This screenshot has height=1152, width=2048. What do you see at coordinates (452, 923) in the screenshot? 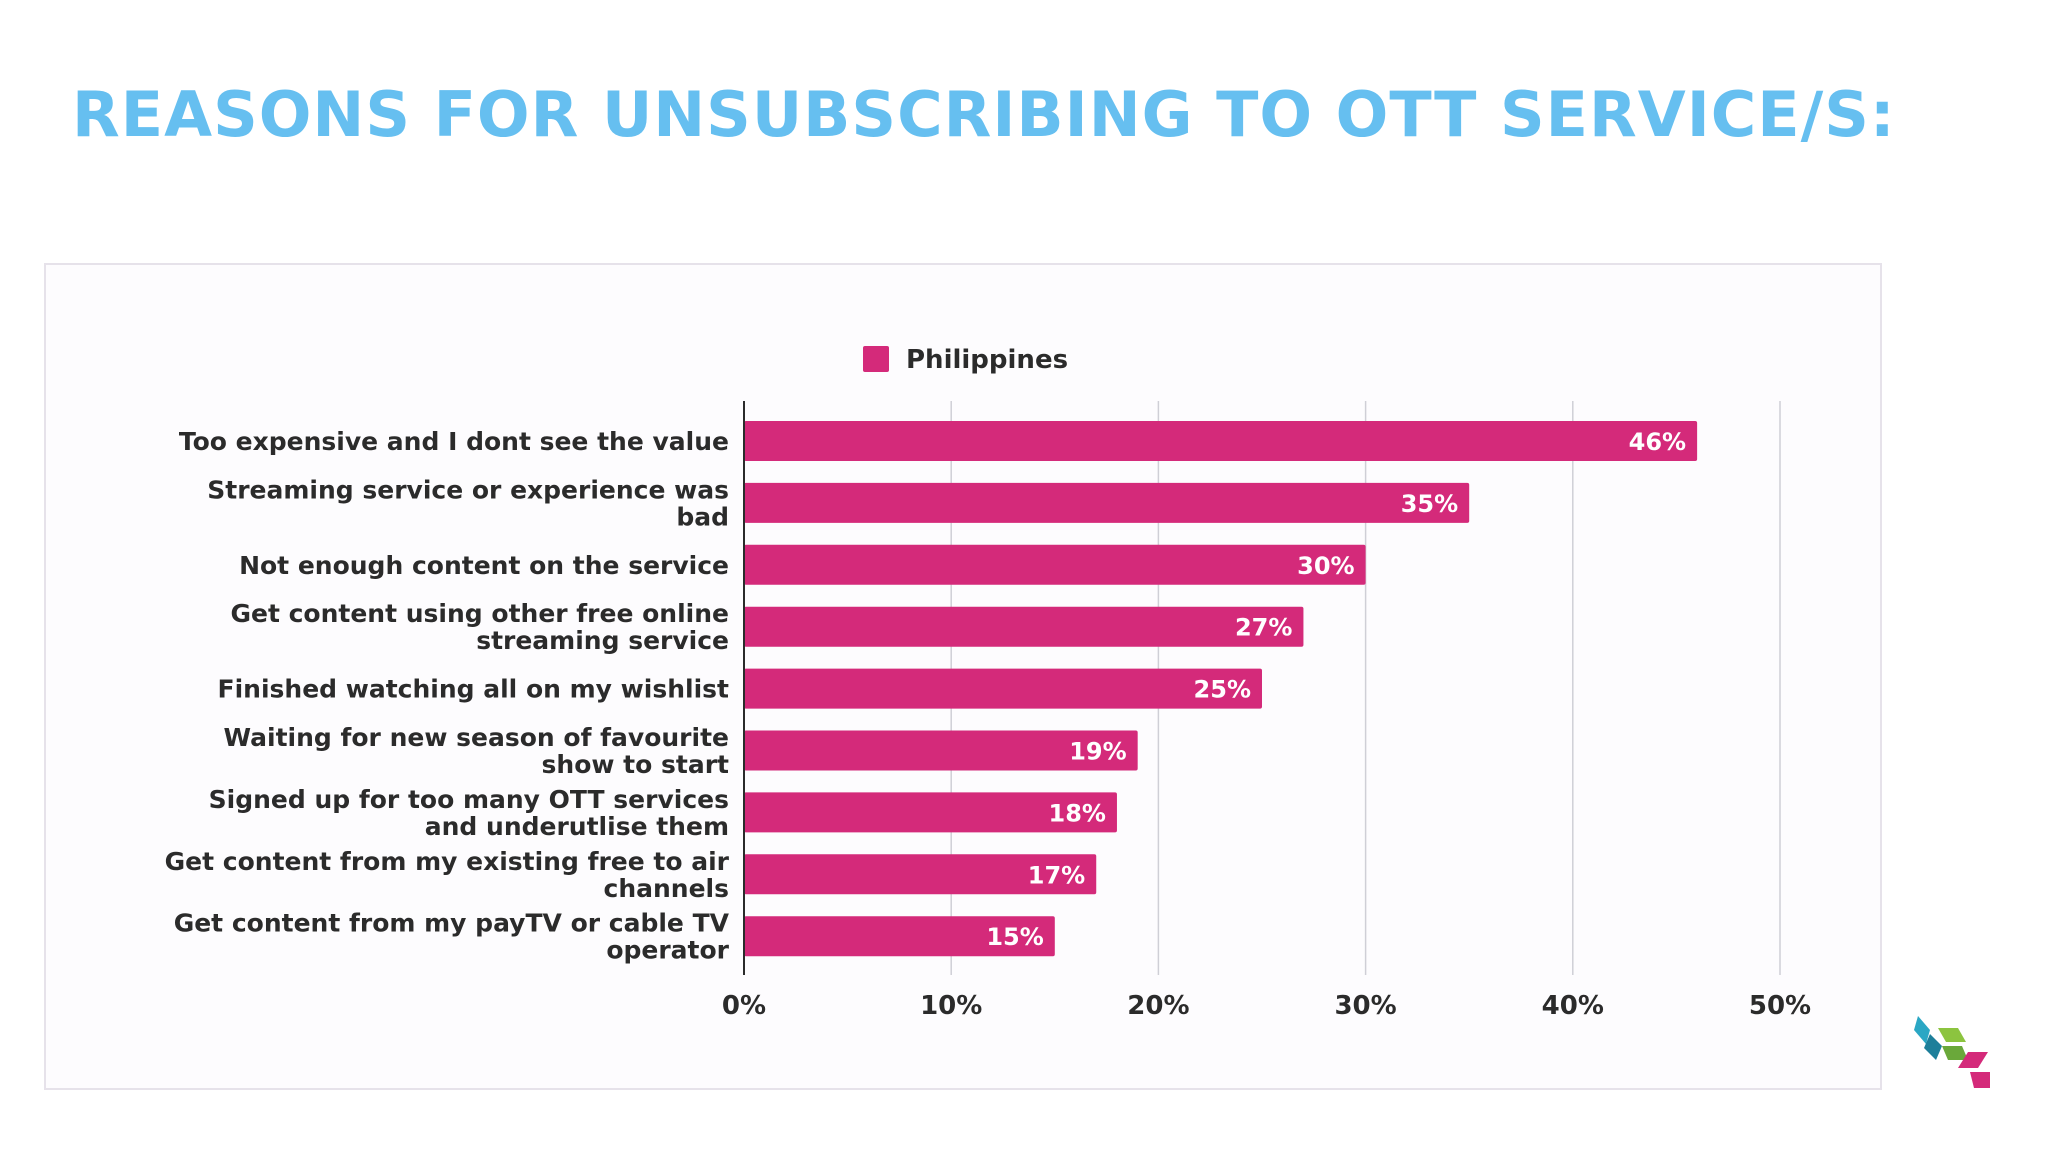
I see `category-label: Get content from my payTV or cable TV` at bounding box center [452, 923].